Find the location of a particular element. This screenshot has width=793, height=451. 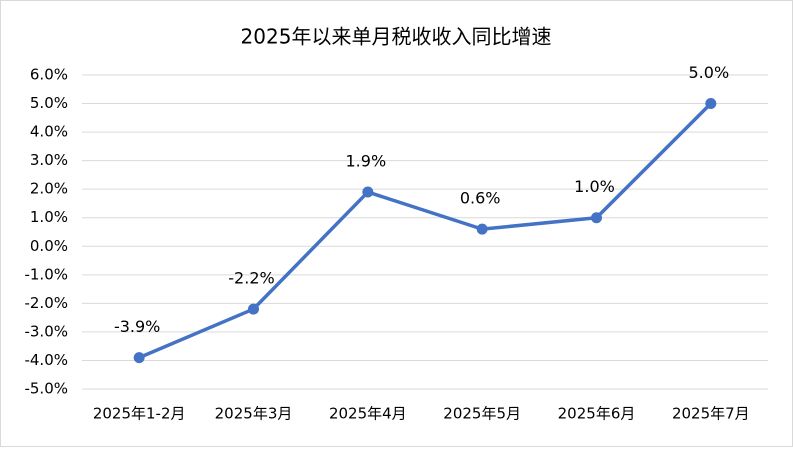

data-label: 1.9% is located at coordinates (366, 161).